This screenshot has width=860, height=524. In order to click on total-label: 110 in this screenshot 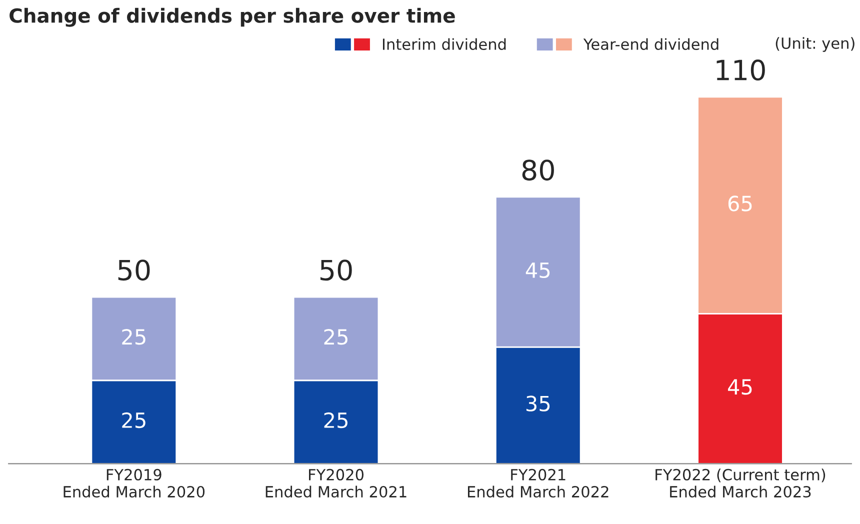, I will do `click(740, 70)`.